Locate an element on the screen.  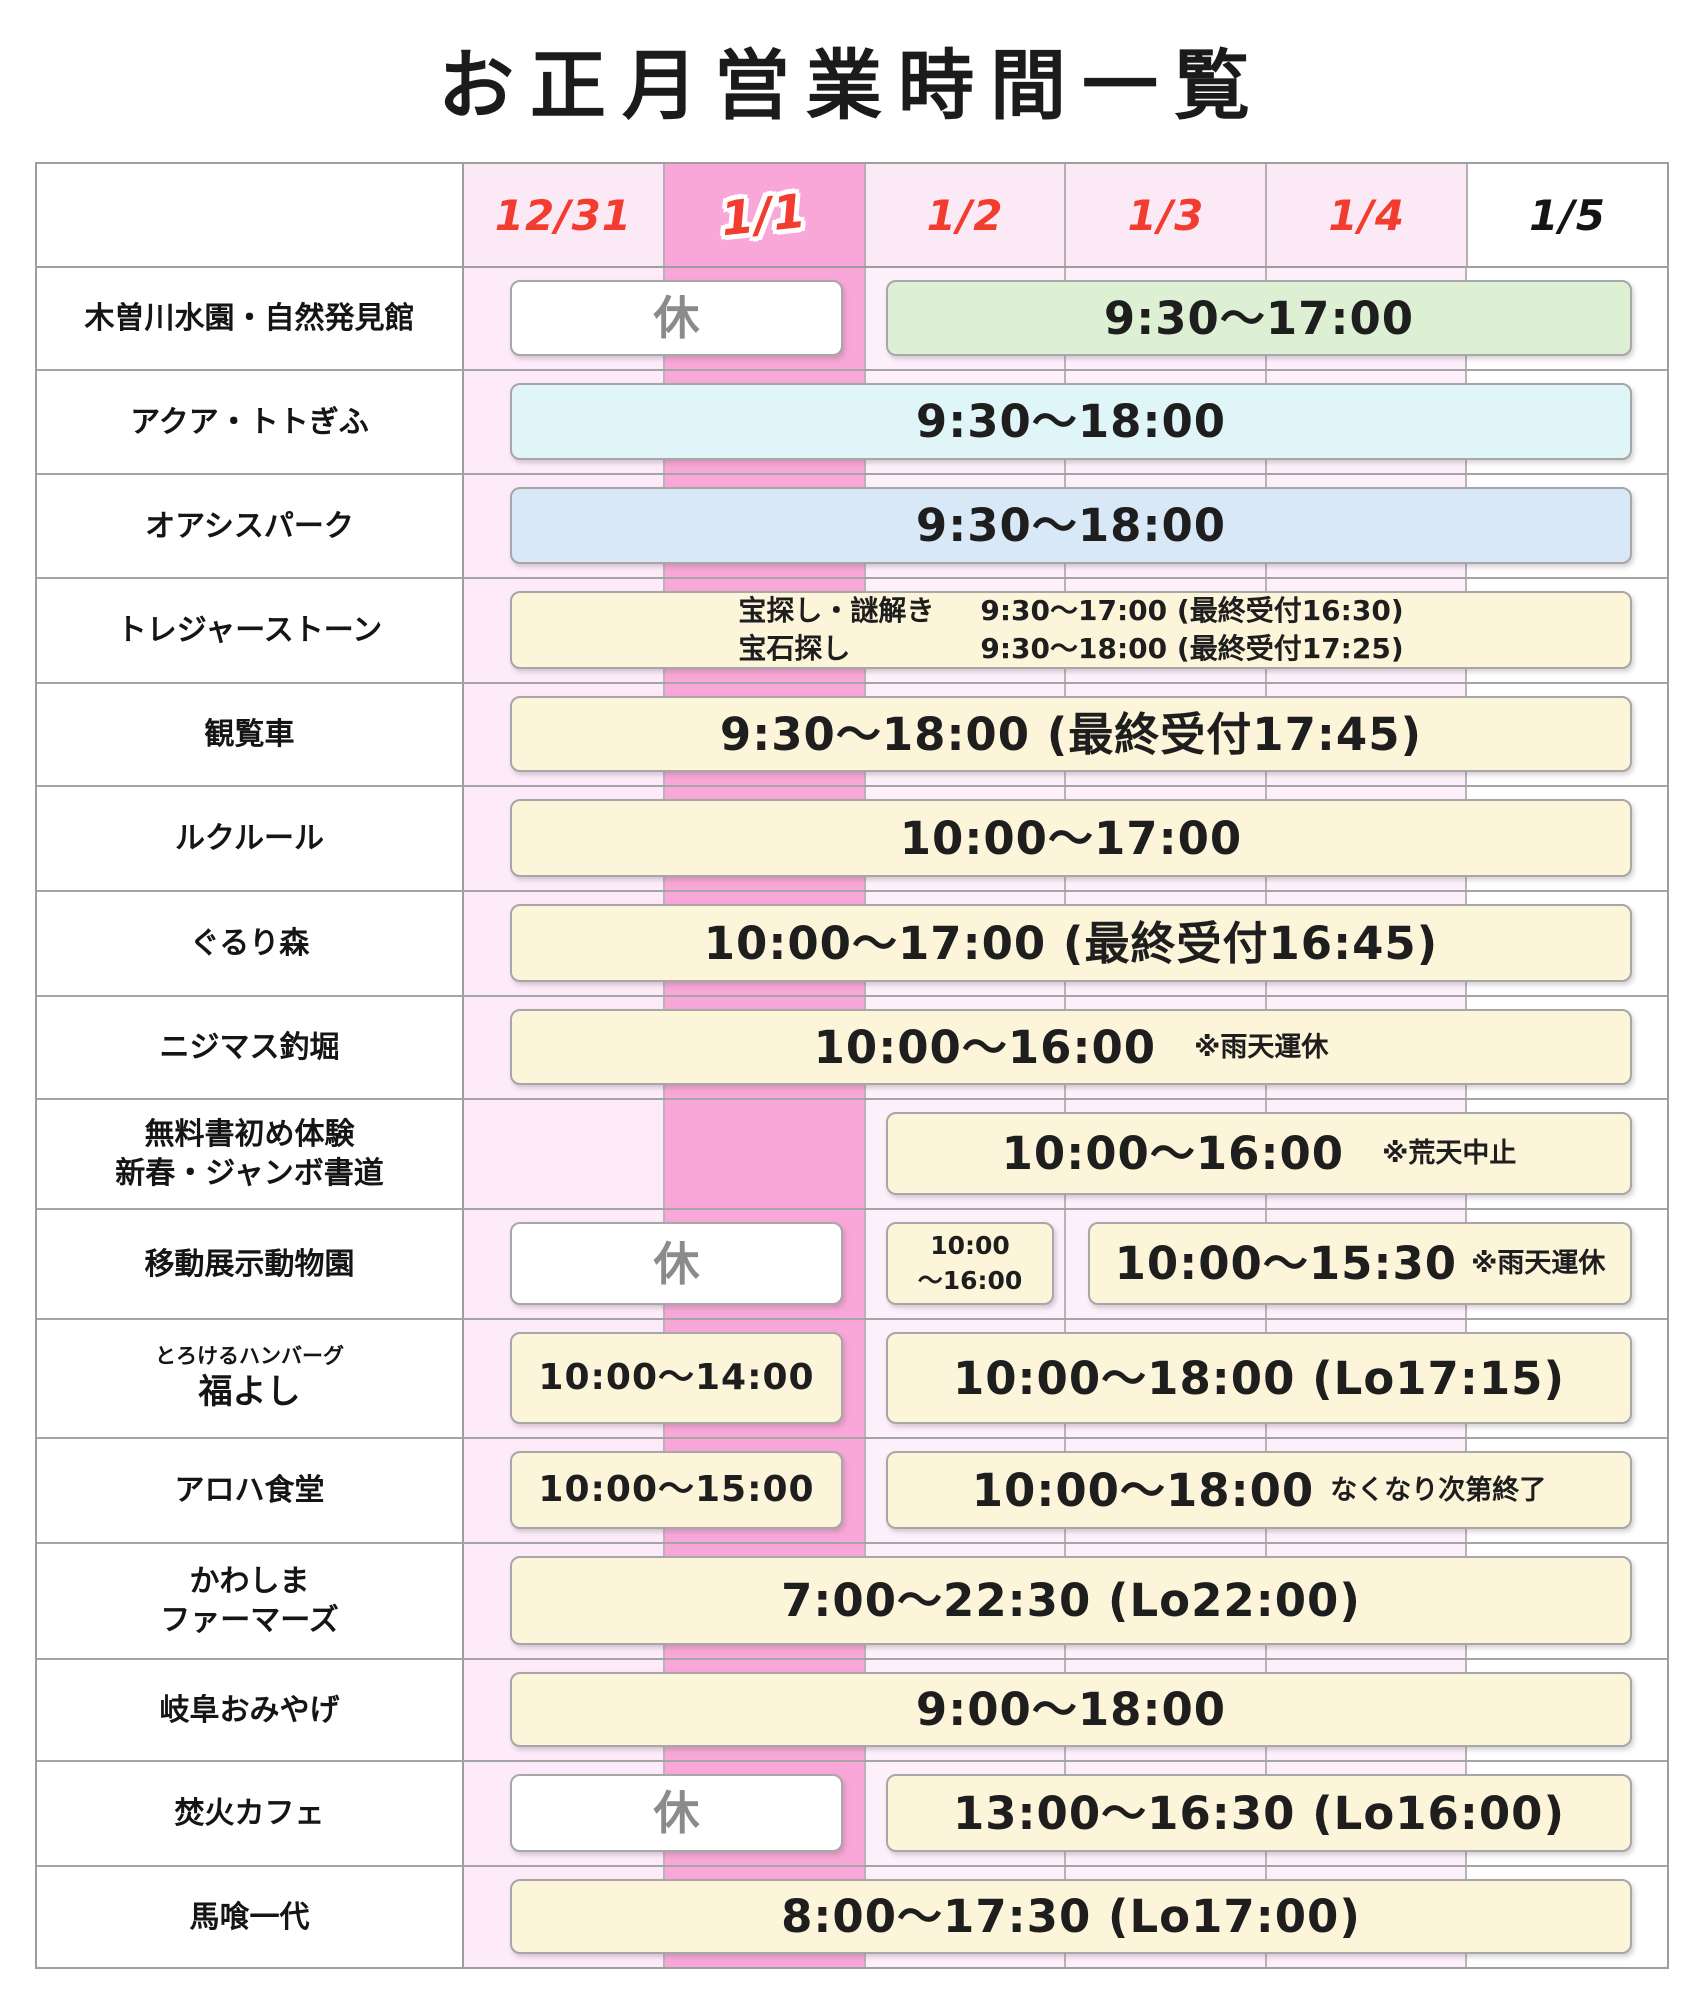
hours-bar: 9:30〜18:00 (最終受付17:45) is located at coordinates (1071, 734).